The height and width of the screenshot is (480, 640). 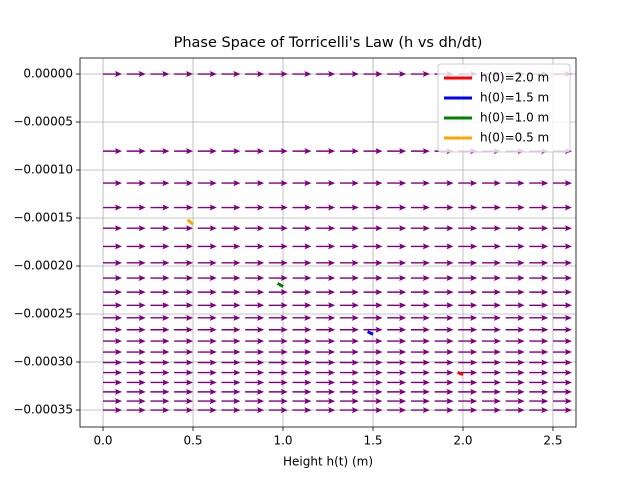 I want to click on y-tick-label: −0.00020, so click(x=43, y=266).